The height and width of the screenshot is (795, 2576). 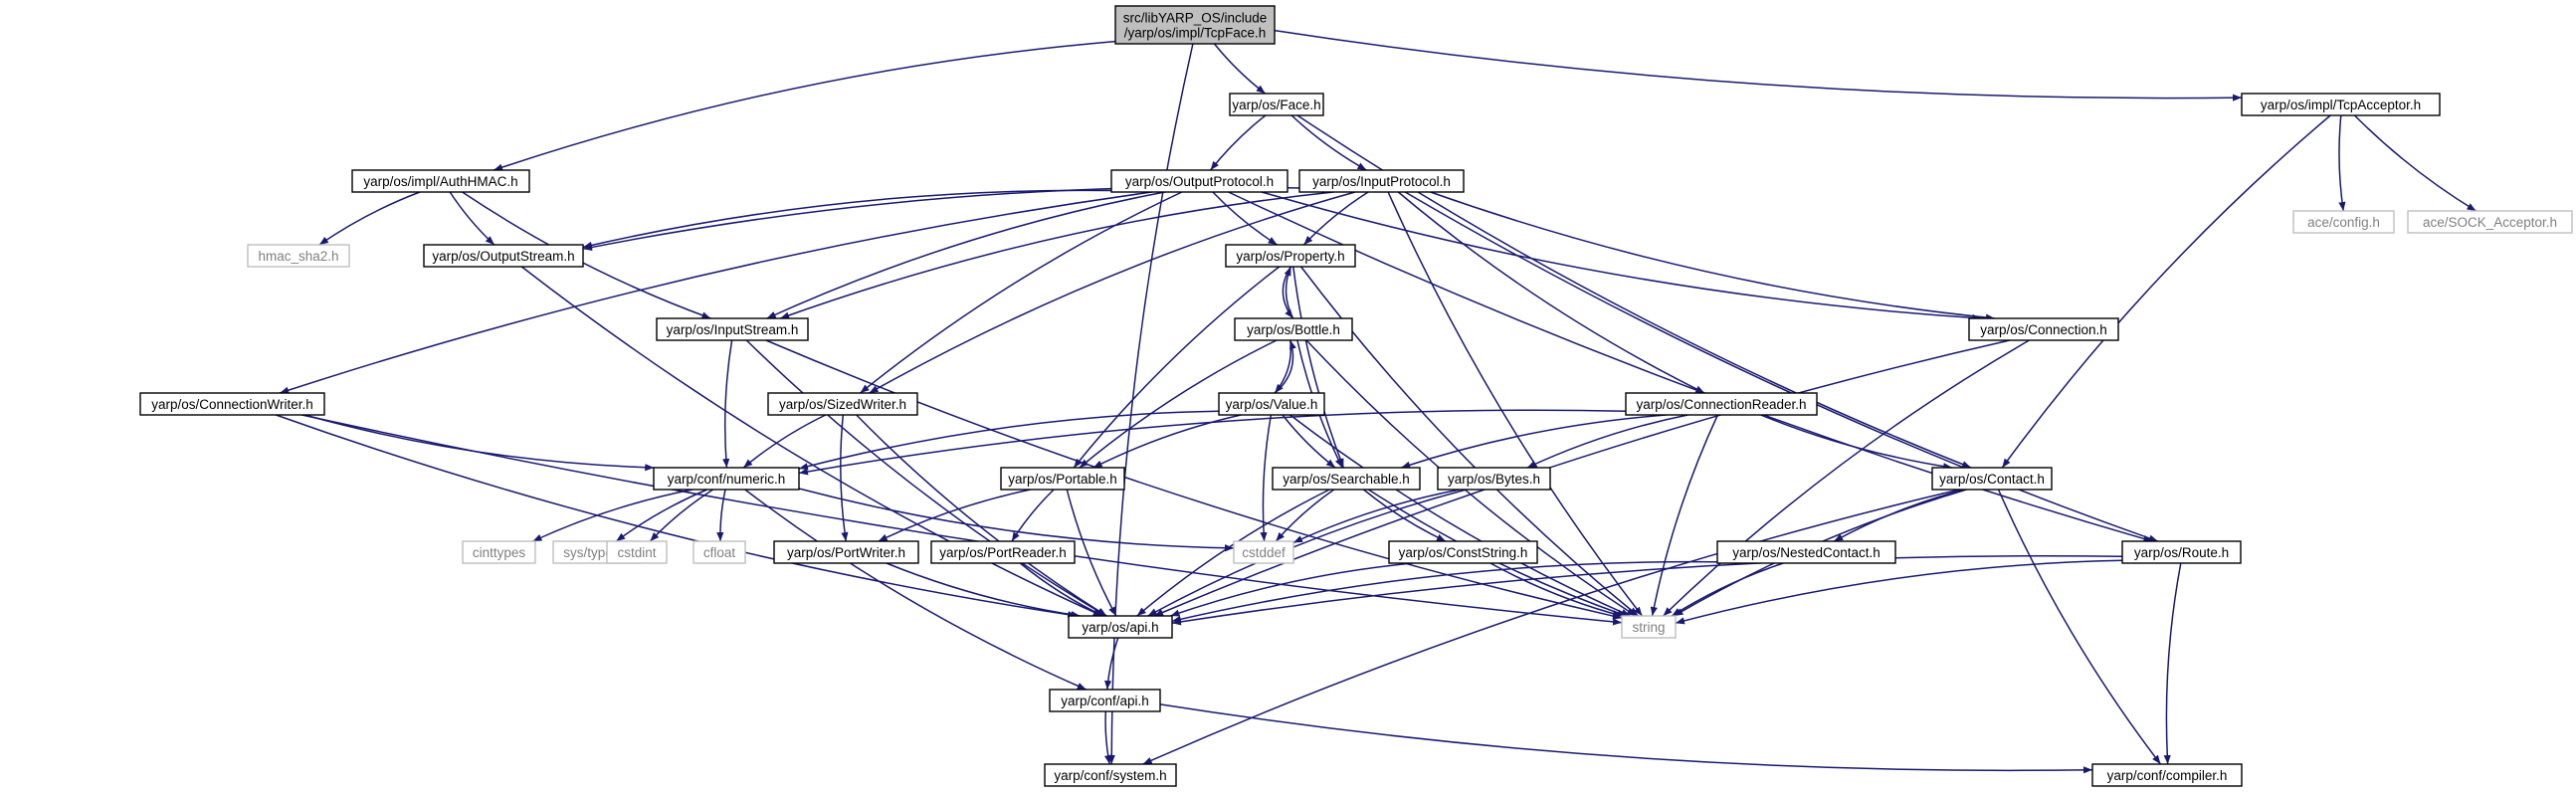 I want to click on node-label: yarp/os/Property.h, so click(x=1290, y=256).